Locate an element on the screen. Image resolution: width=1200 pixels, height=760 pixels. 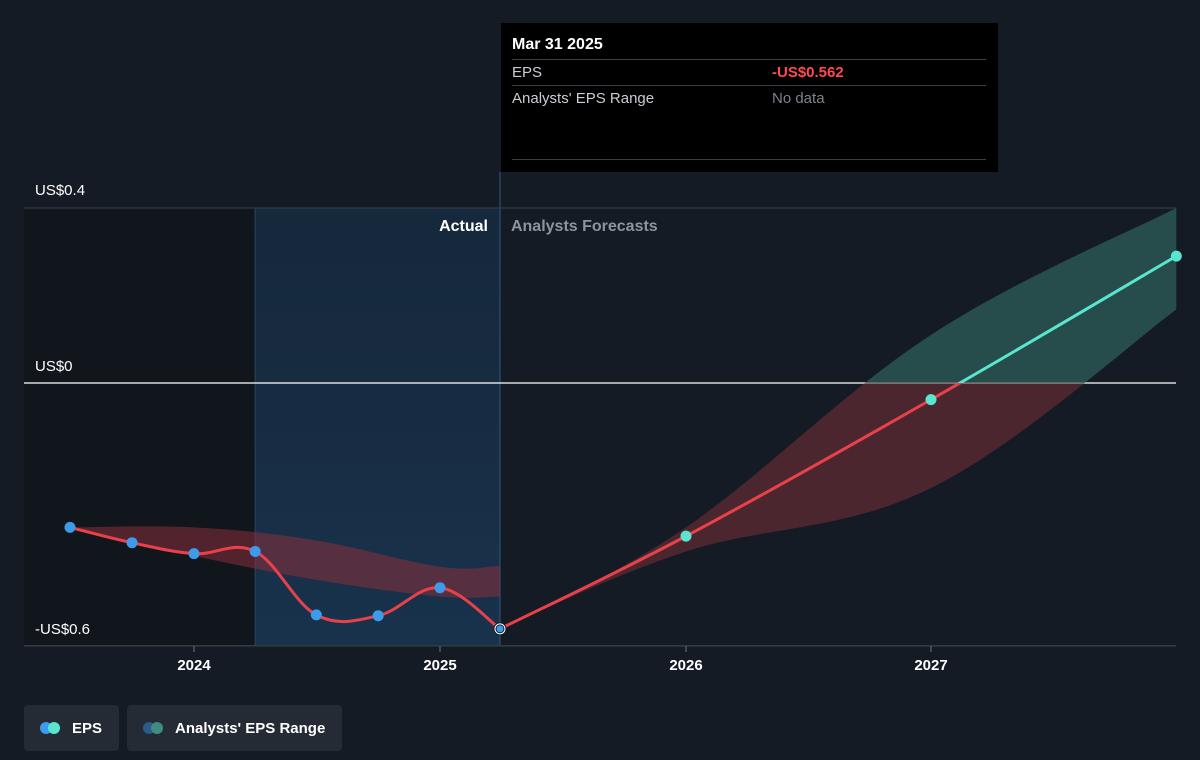
legend: EPS Analysts' EPS Range is located at coordinates (183, 728).